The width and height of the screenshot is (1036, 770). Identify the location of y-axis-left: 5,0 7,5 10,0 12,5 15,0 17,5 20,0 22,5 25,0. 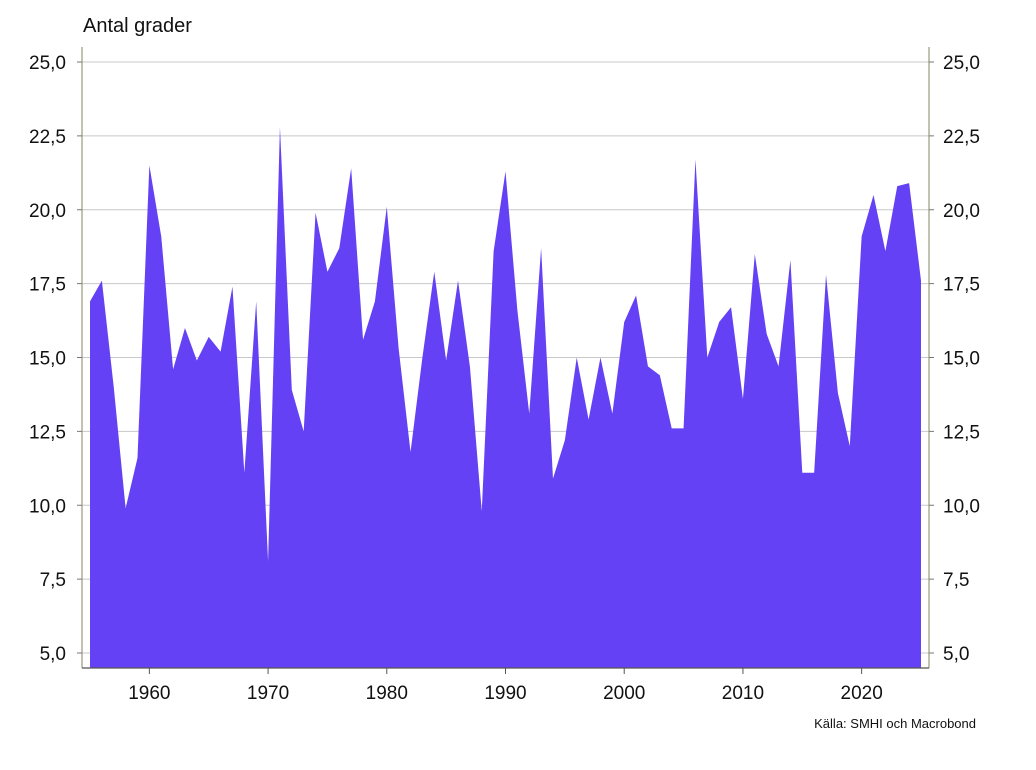
(55, 359).